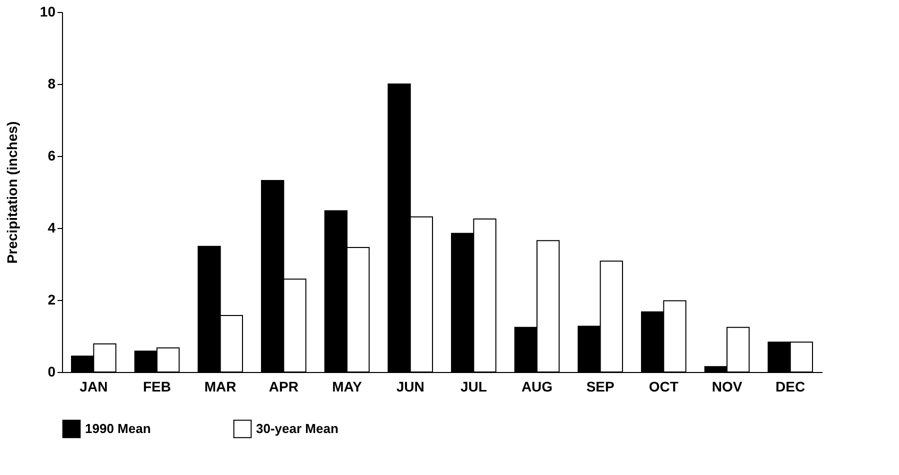 The image size is (899, 475). Describe the element at coordinates (220, 386) in the screenshot. I see `x-tick-label: MAR` at that location.